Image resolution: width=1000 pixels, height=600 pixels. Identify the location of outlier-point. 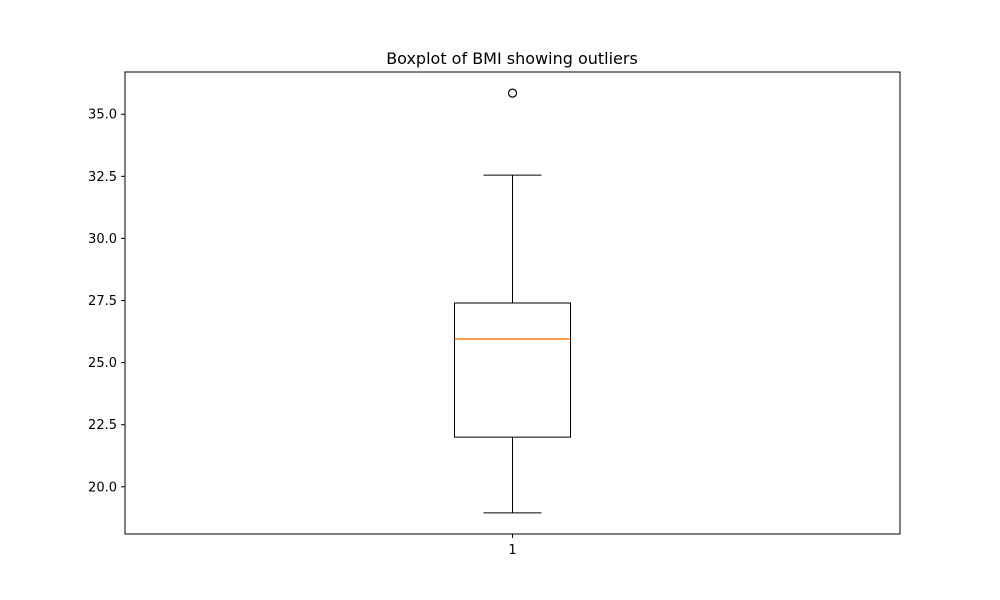
(512, 93).